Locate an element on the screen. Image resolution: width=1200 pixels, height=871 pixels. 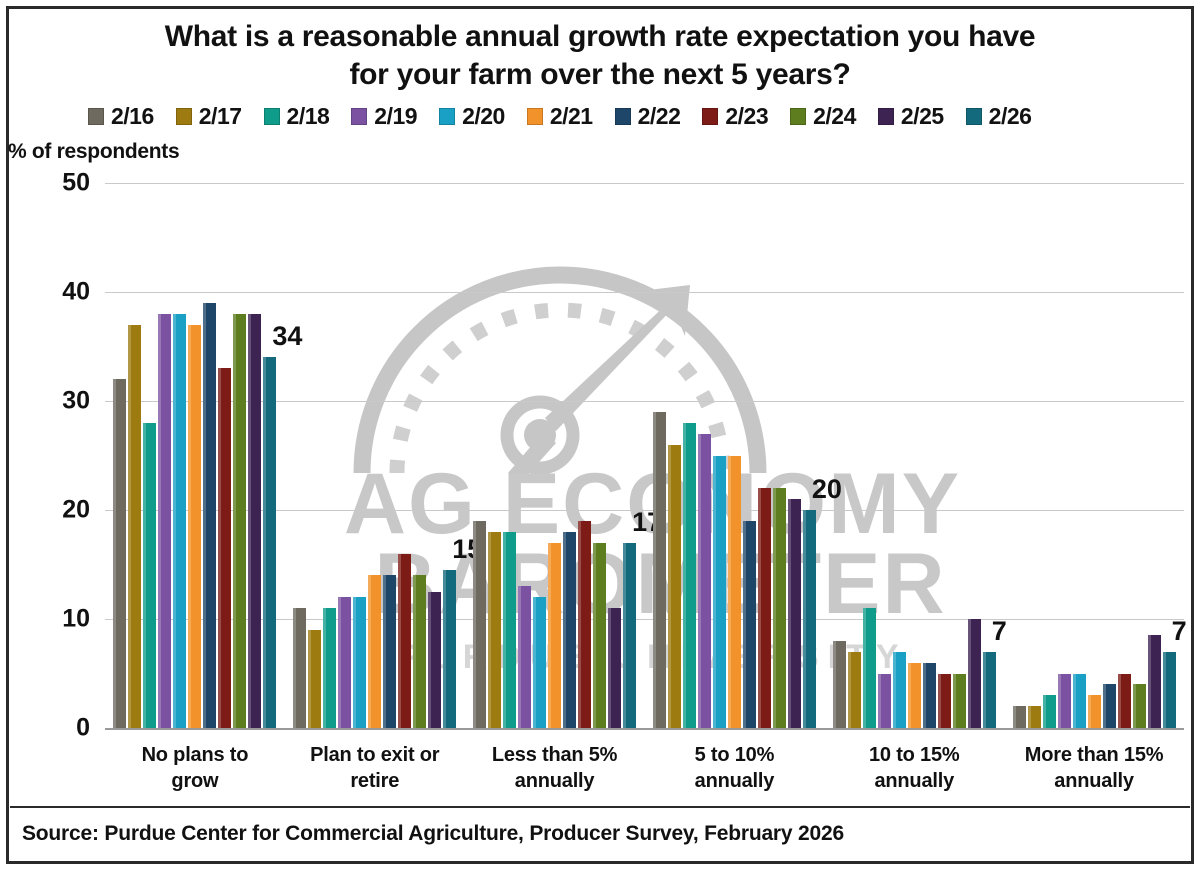
gridline is located at coordinates (644, 510).